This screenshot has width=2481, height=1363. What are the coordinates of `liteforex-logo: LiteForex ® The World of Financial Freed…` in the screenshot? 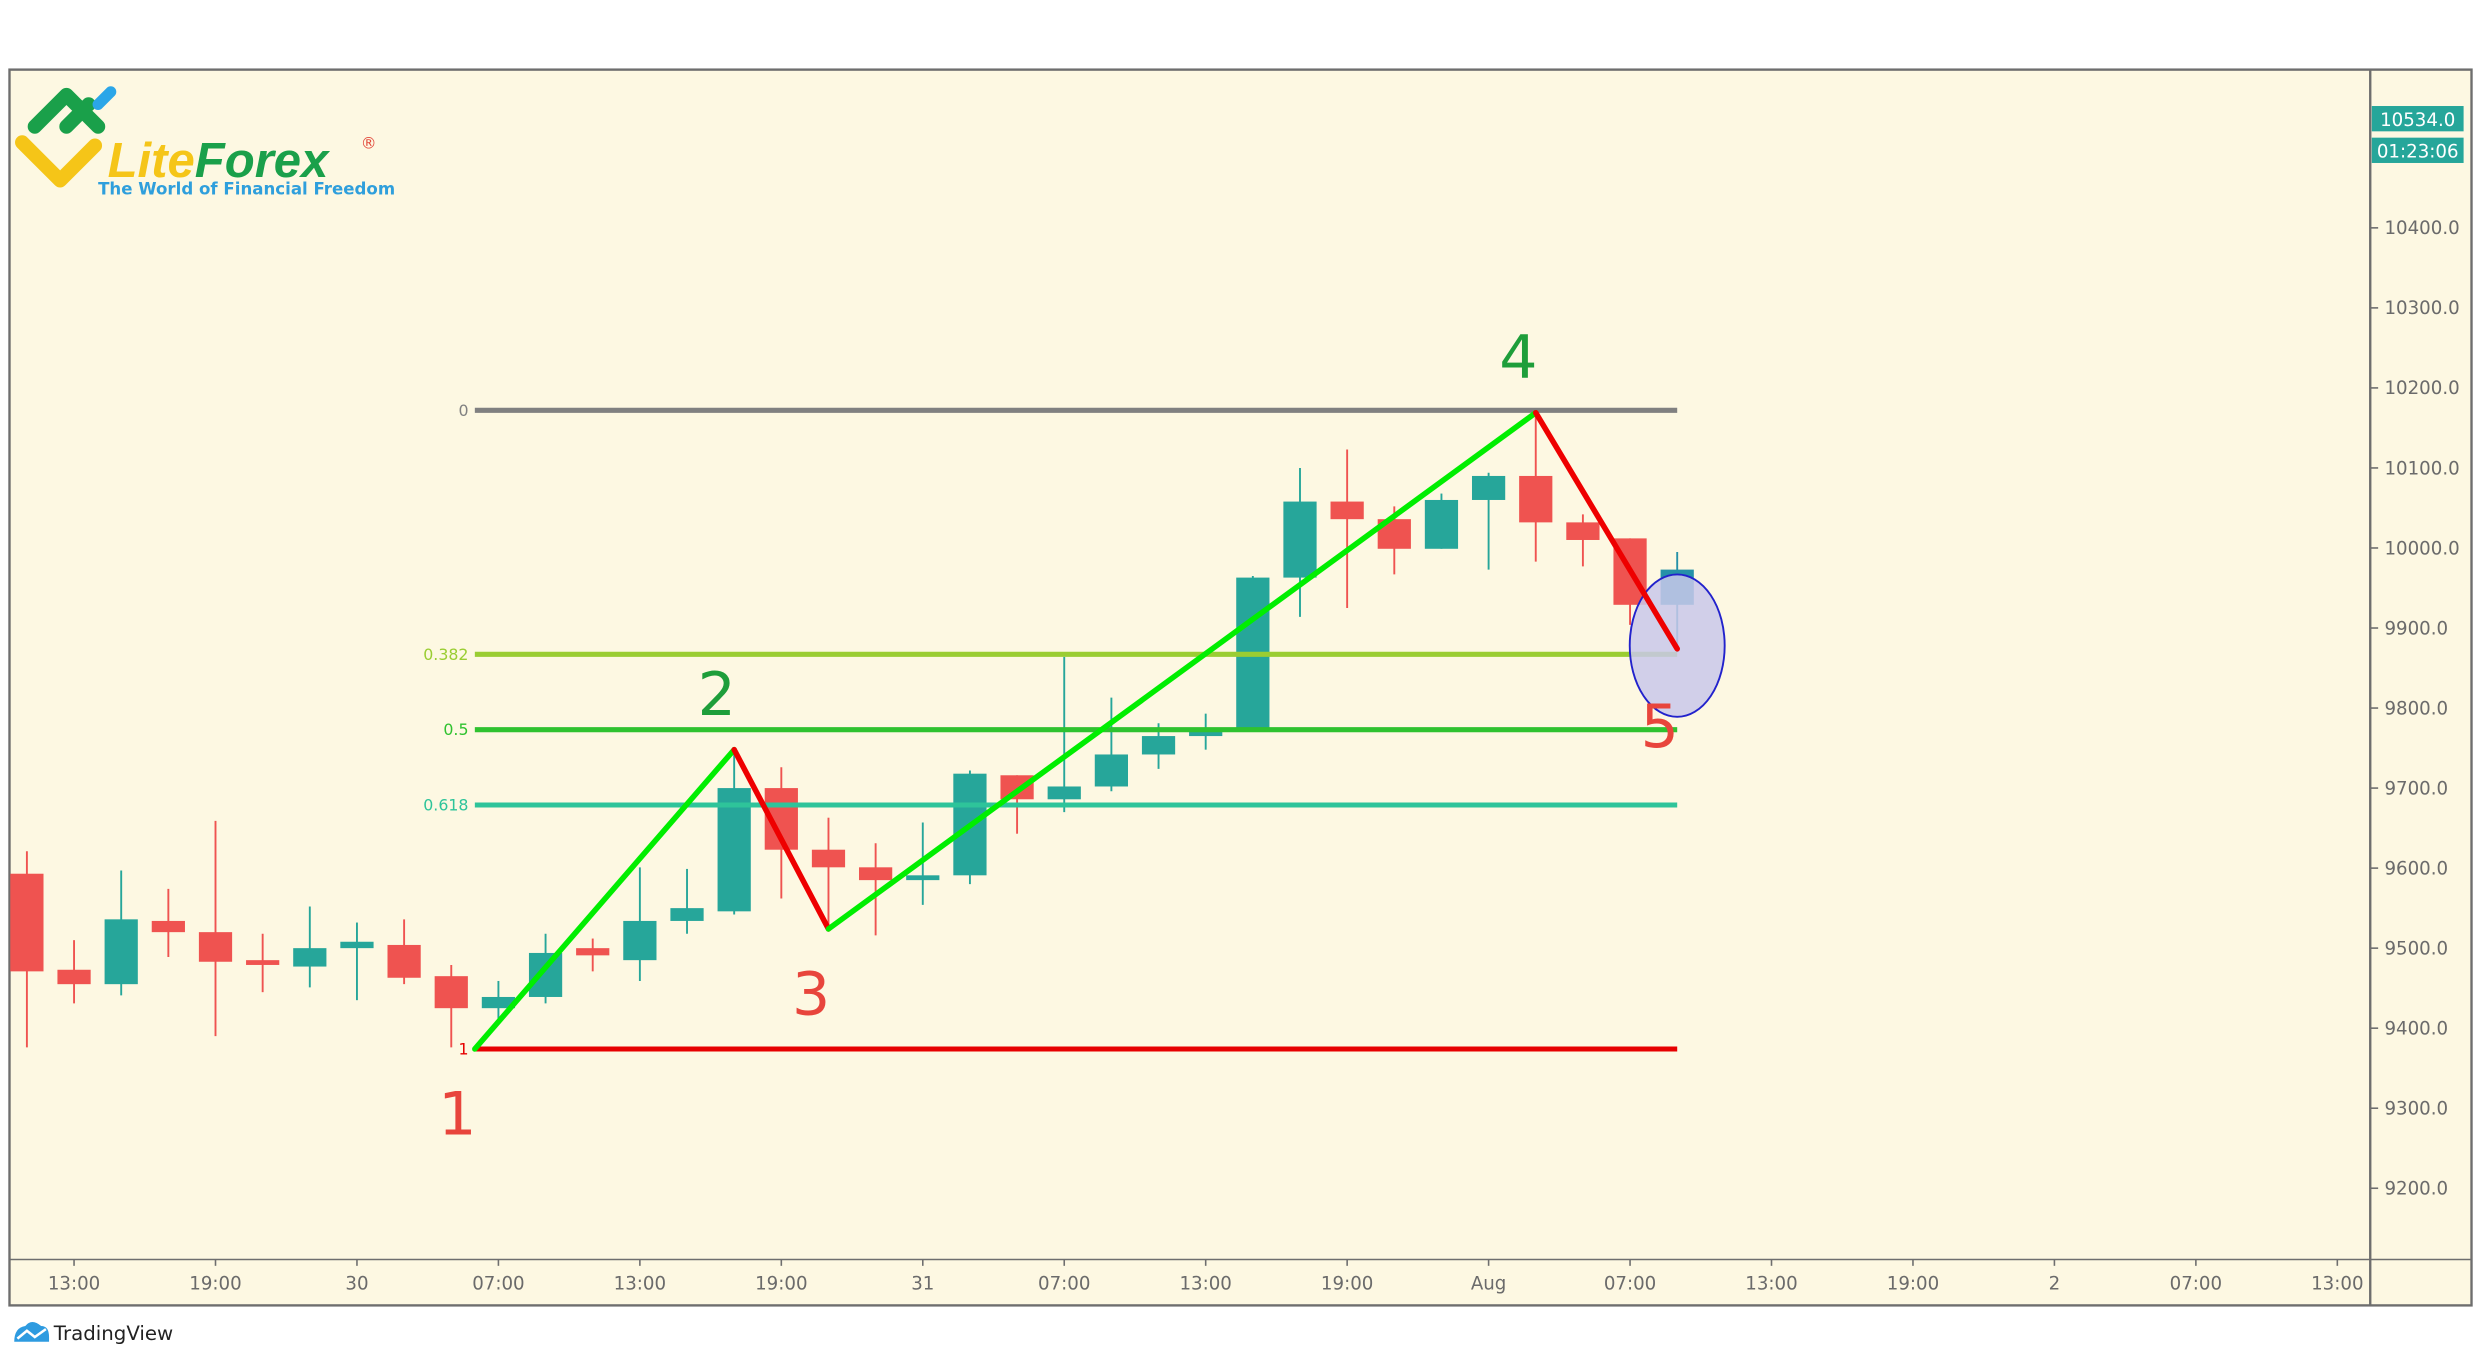 It's located at (205, 142).